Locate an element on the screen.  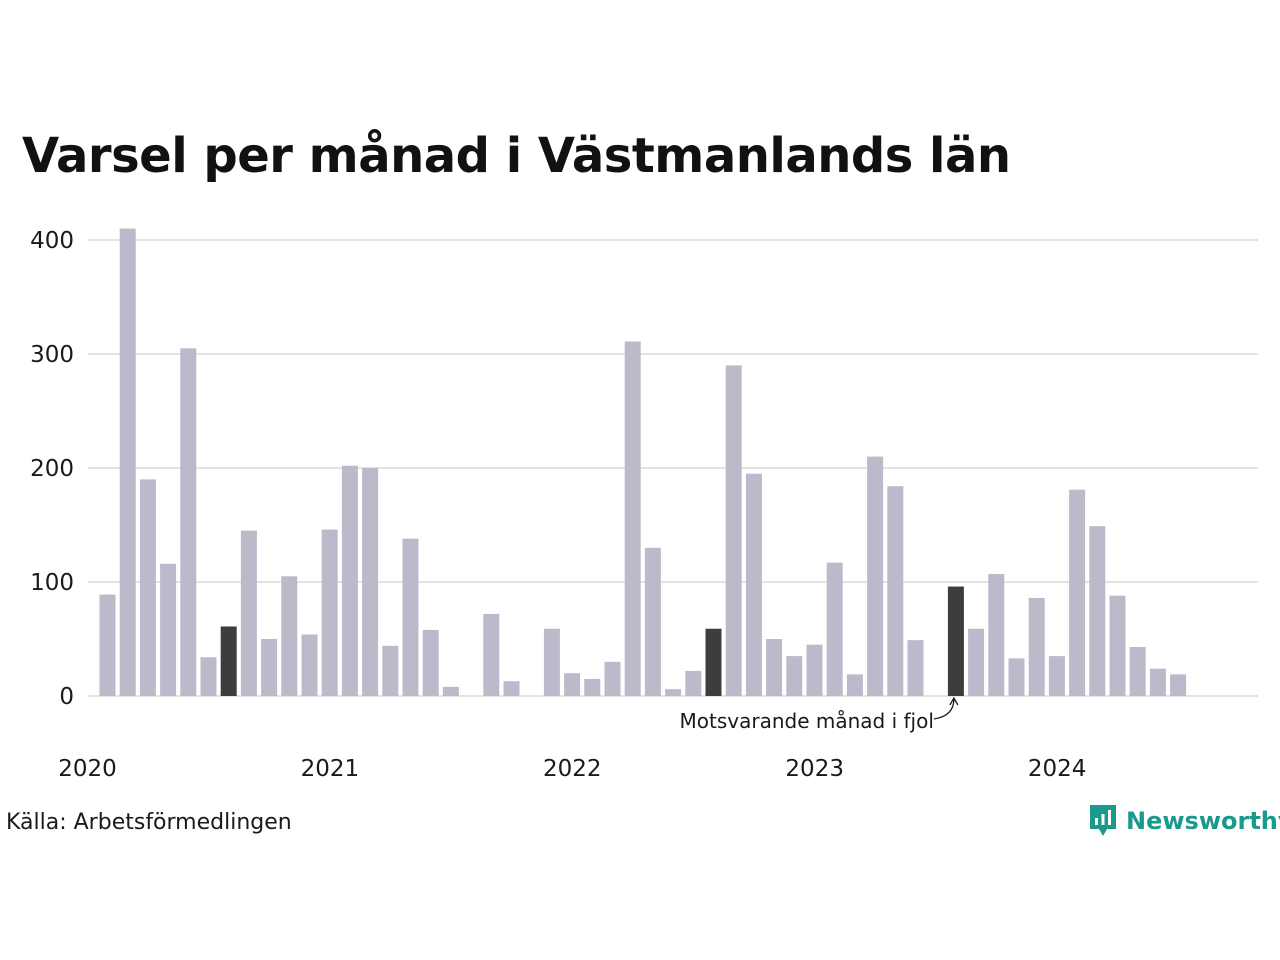
y-tick-label: 100 is located at coordinates (52, 583).